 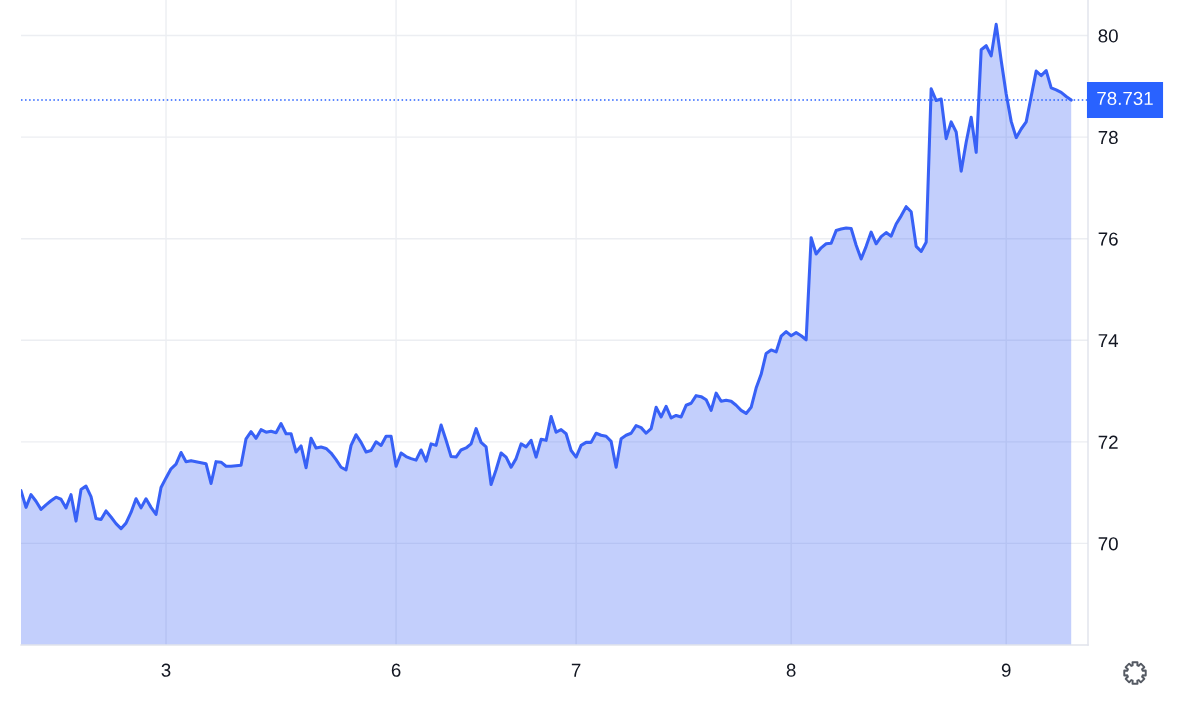 What do you see at coordinates (1006, 670) in the screenshot?
I see `x-tick-label: 9` at bounding box center [1006, 670].